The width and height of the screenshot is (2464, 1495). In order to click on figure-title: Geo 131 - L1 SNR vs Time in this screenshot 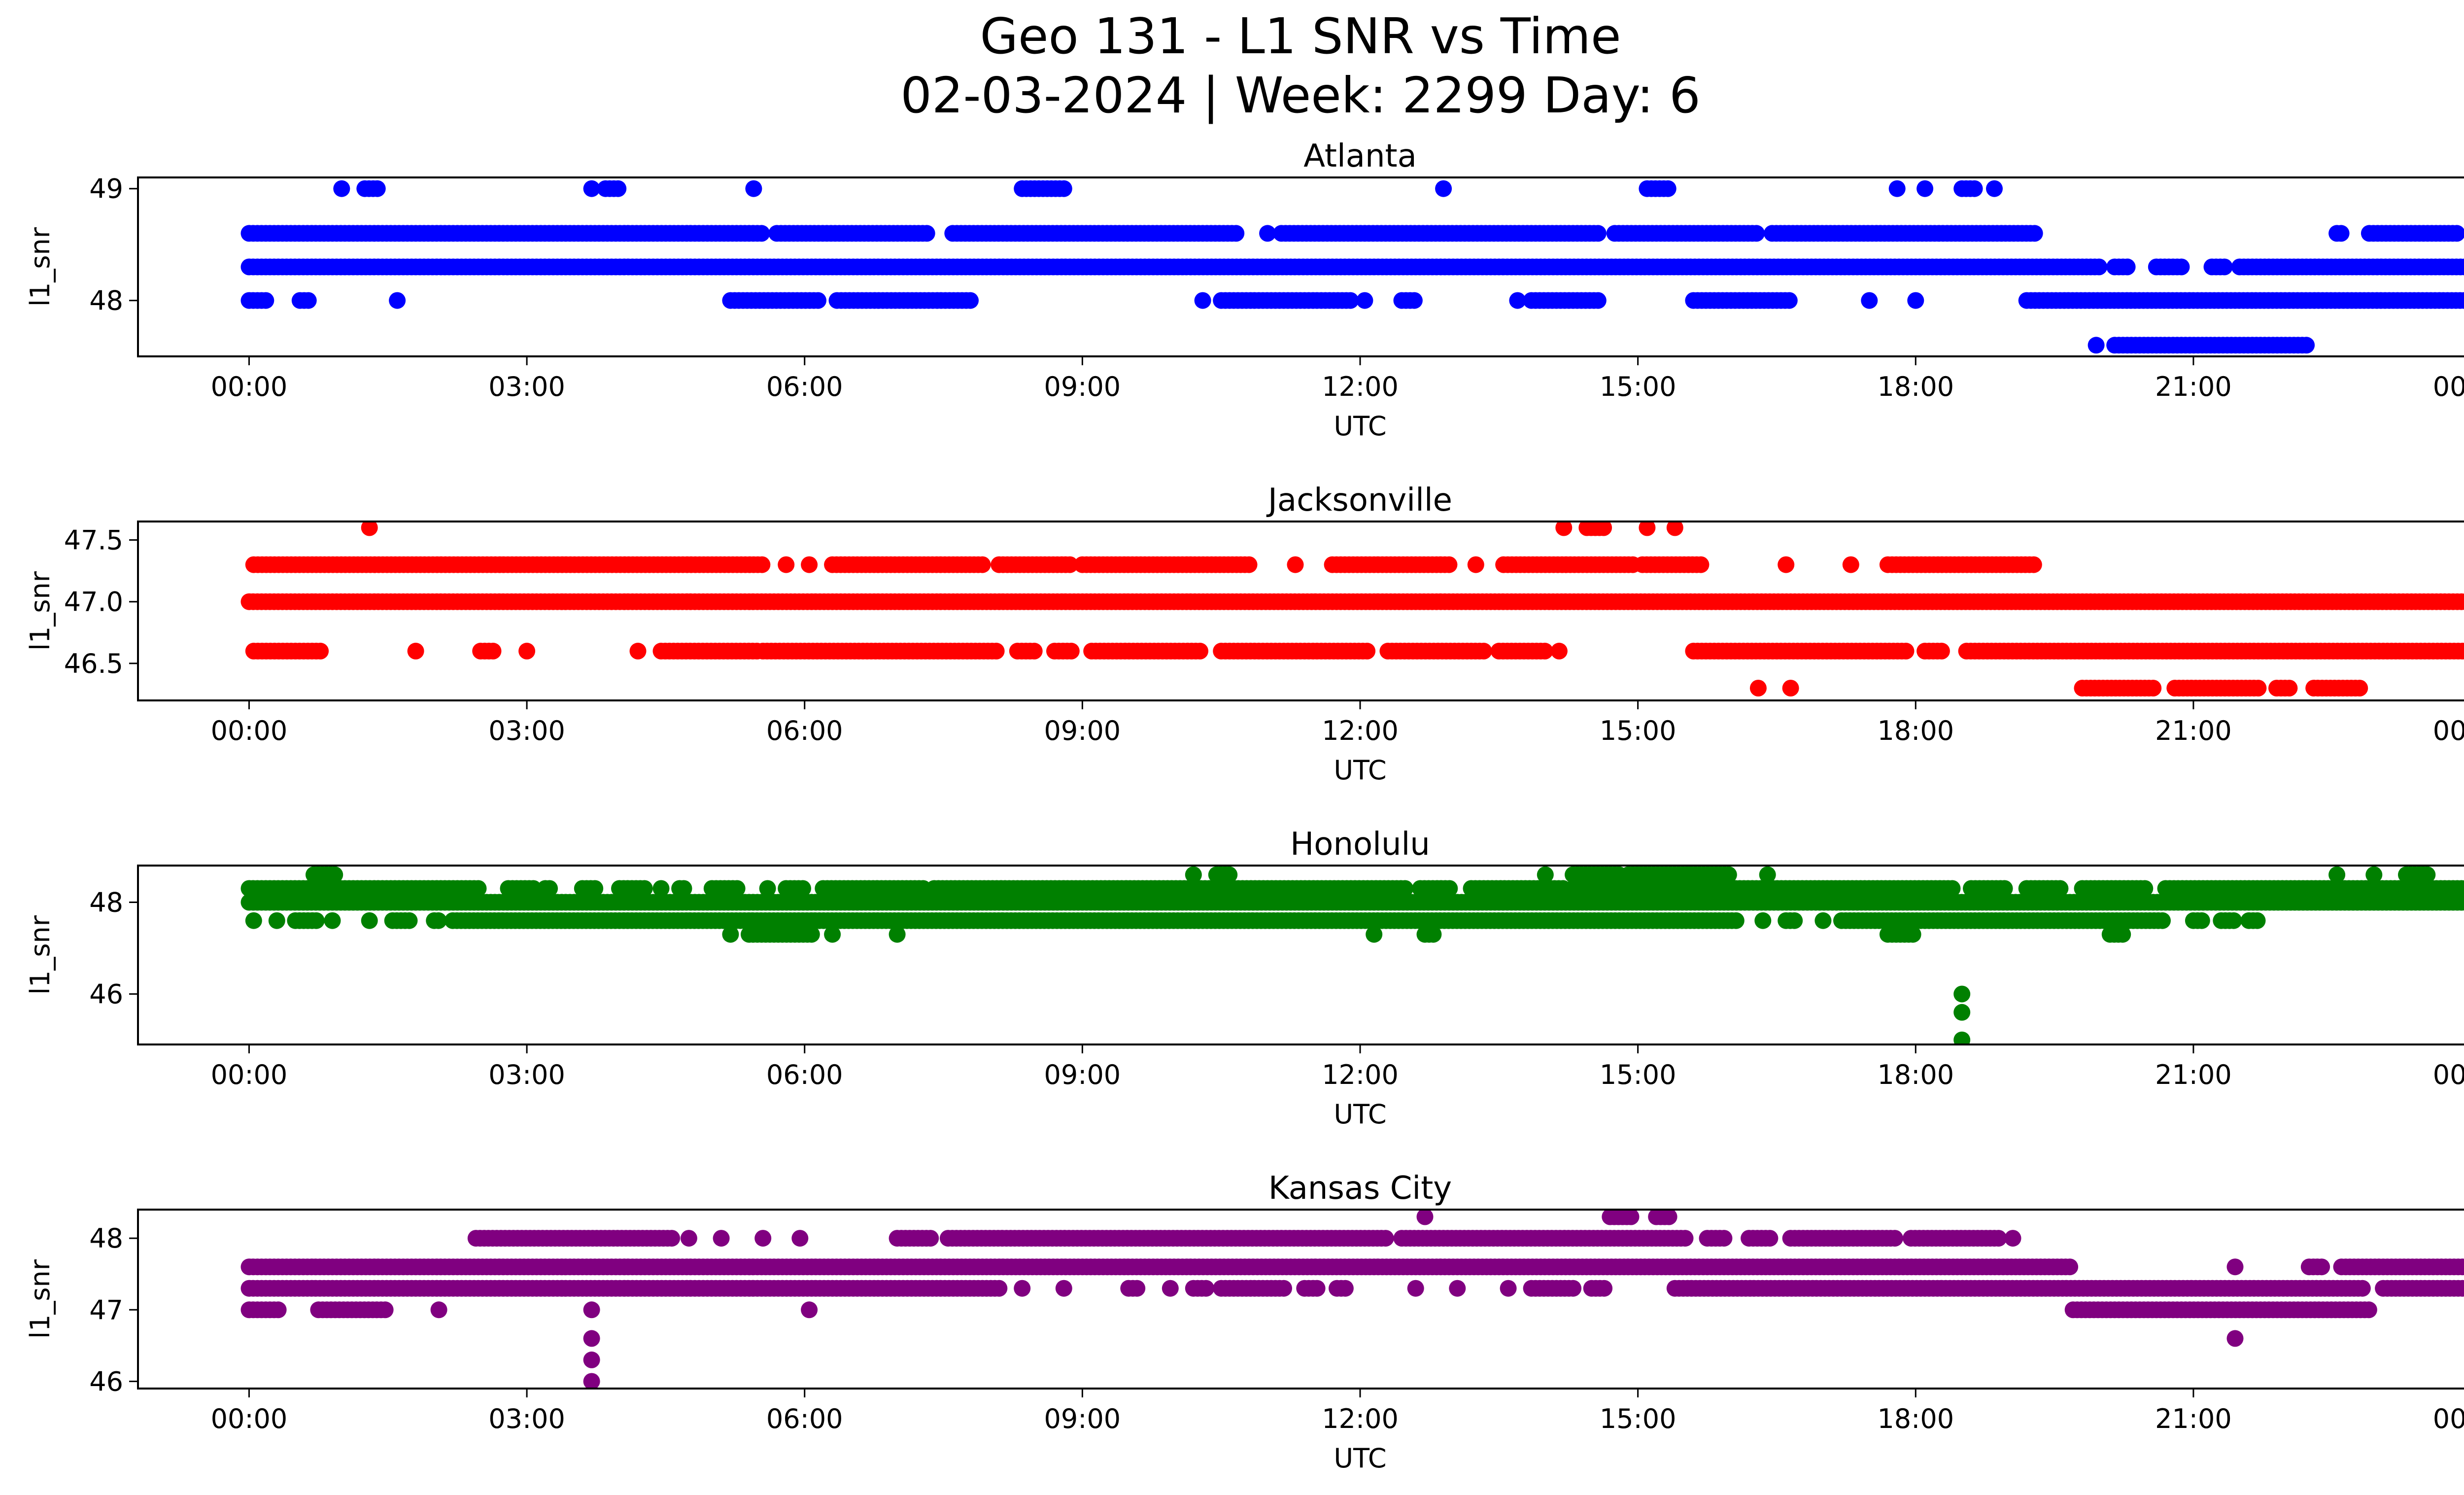, I will do `click(1300, 36)`.